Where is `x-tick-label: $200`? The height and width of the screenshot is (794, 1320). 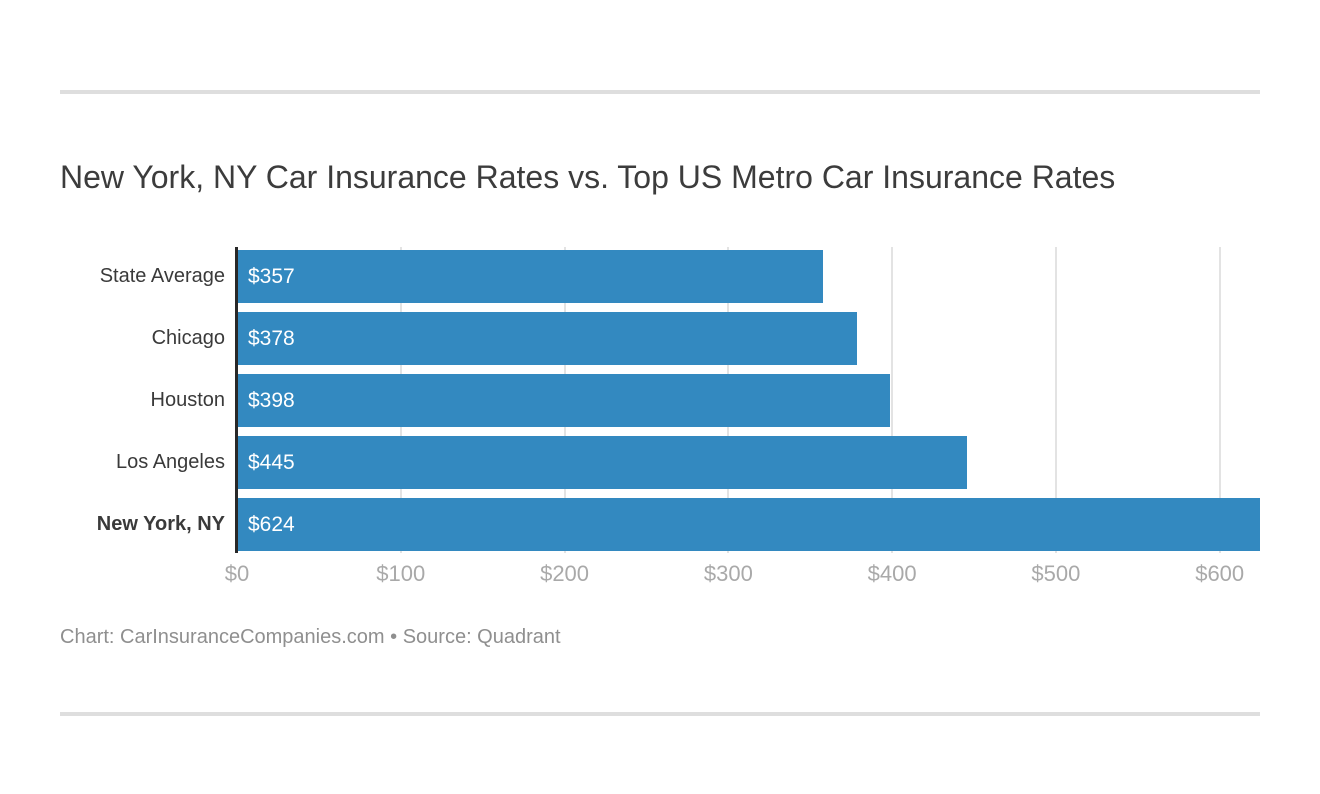
x-tick-label: $200 is located at coordinates (565, 573).